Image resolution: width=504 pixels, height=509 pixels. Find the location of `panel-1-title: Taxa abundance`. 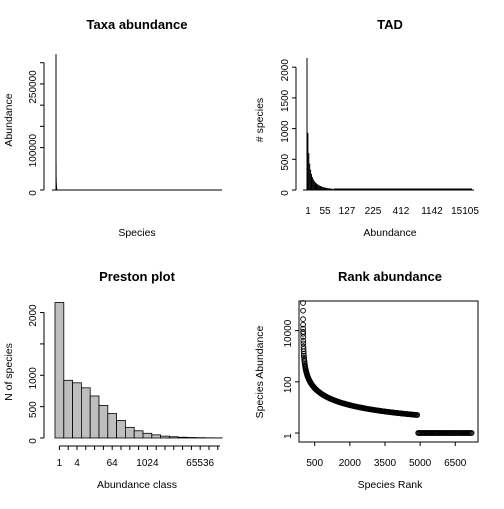

panel-1-title: Taxa abundance is located at coordinates (137, 24).